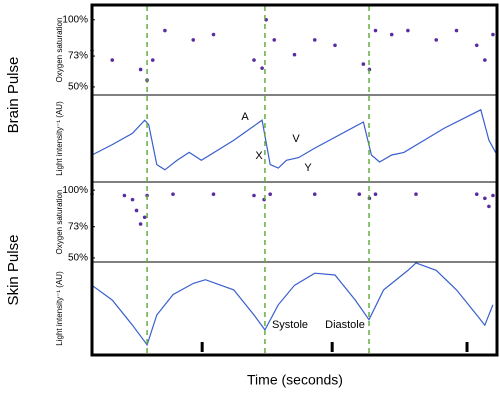 This screenshot has height=393, width=500. Describe the element at coordinates (295, 380) in the screenshot. I see `x-axis-label: Time (seconds)` at that location.